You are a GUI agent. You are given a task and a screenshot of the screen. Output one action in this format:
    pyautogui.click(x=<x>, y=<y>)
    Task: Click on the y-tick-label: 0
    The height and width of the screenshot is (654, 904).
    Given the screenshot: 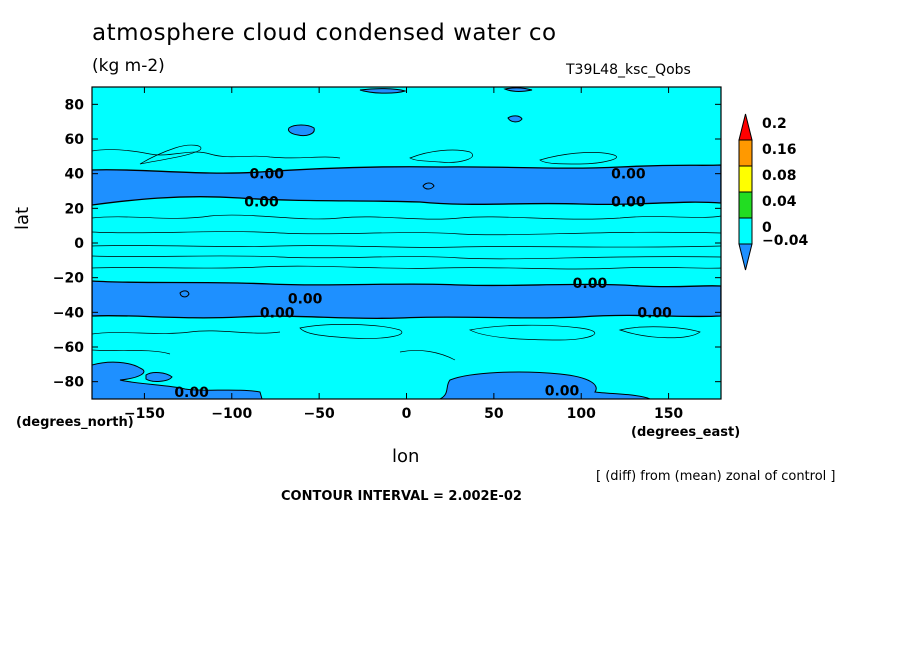 What is the action you would take?
    pyautogui.click(x=79, y=244)
    